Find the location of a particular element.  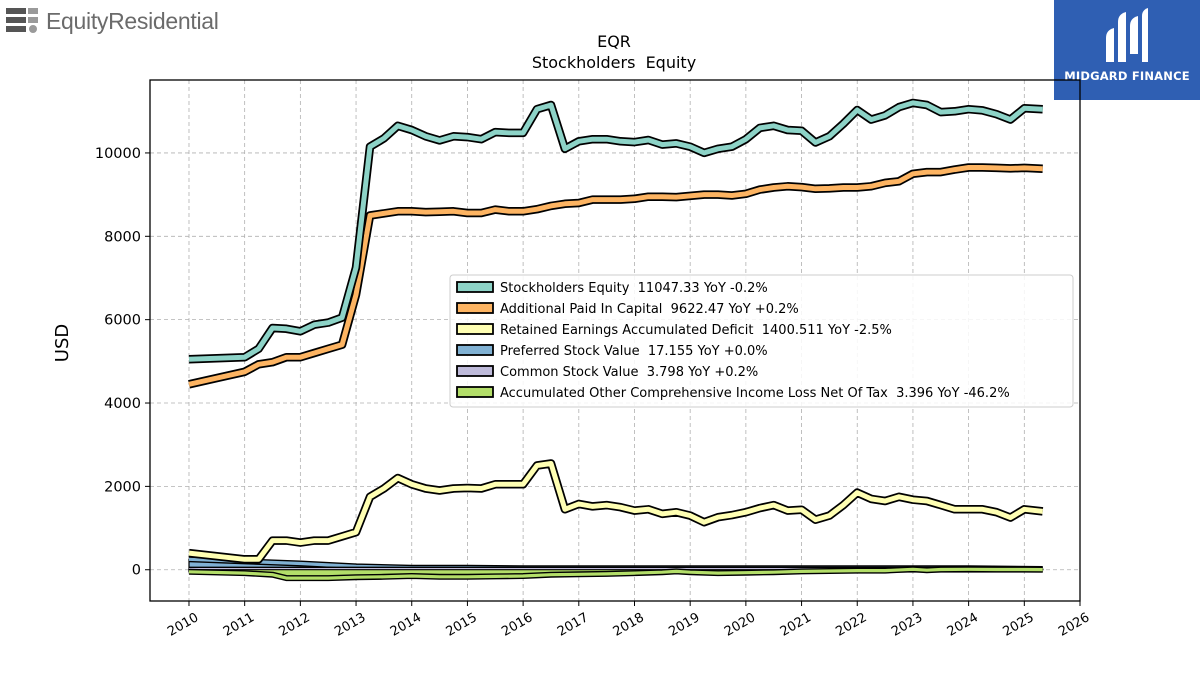

midgard-finance-logo: MIDGARD FINANCE is located at coordinates (1127, 50).